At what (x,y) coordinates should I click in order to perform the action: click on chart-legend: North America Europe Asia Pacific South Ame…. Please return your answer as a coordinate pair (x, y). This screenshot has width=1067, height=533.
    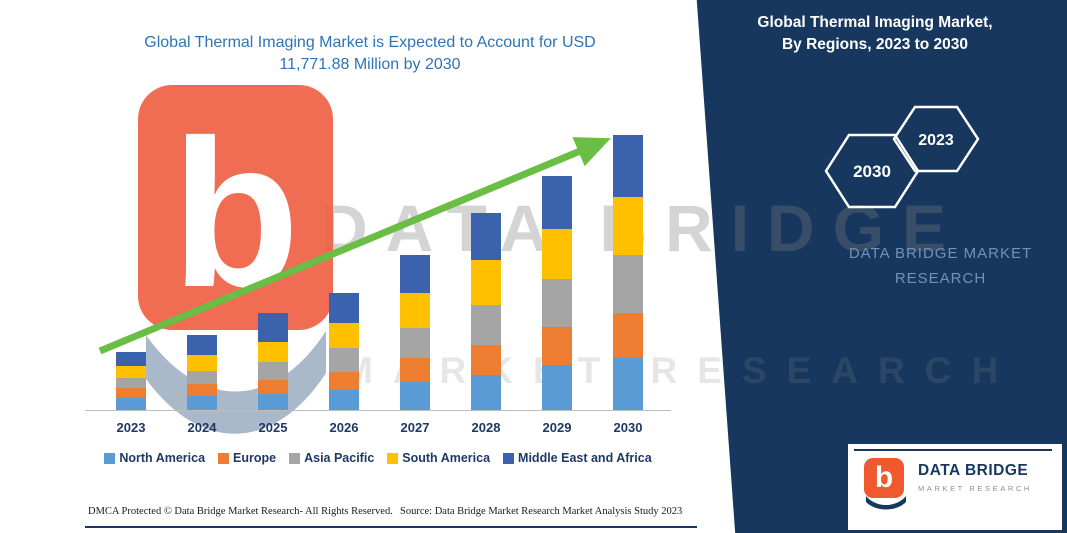
    Looking at the image, I should click on (378, 458).